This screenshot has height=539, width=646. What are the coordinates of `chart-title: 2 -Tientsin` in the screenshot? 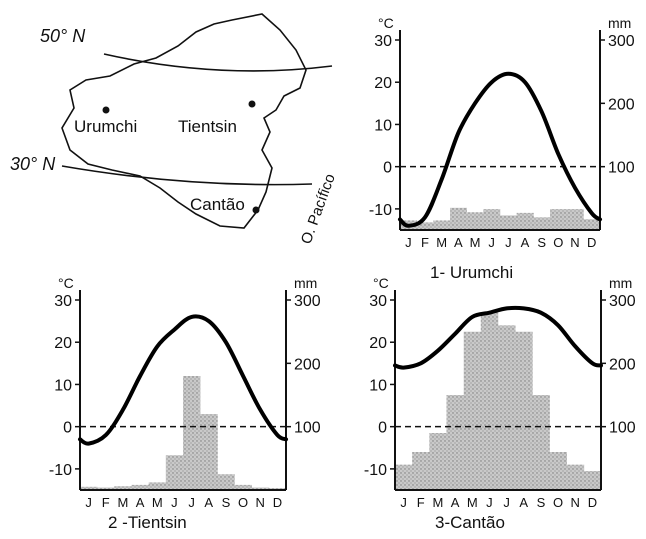 It's located at (147, 522).